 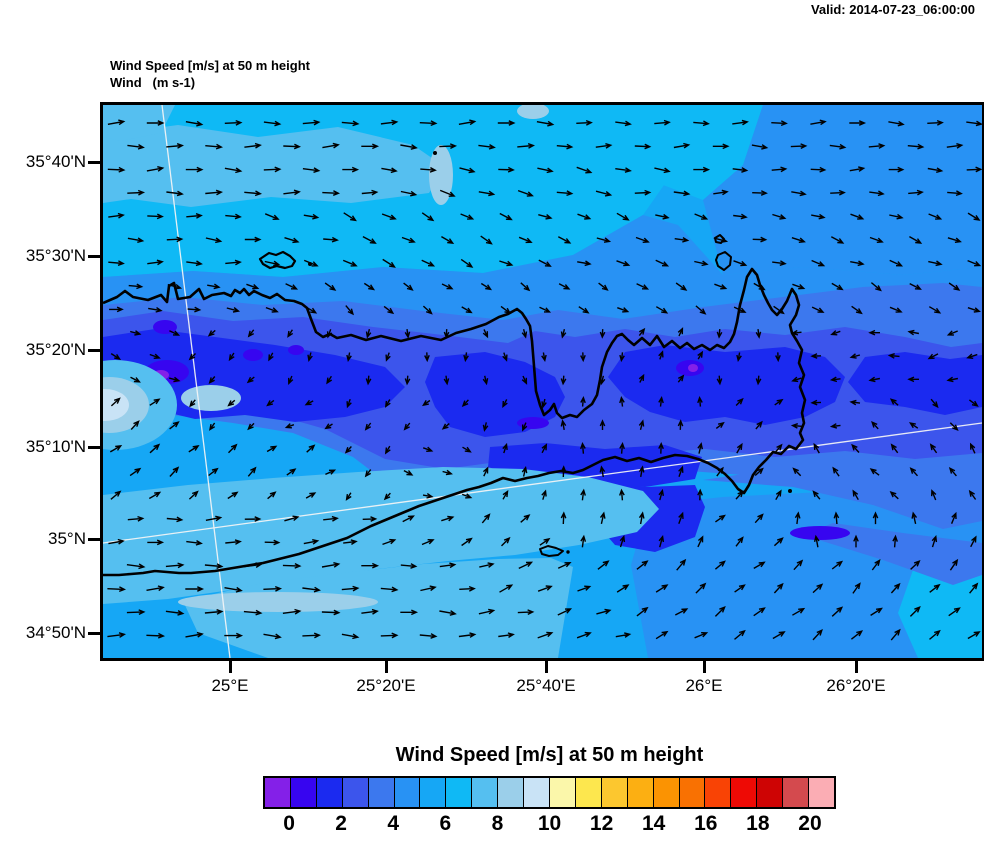 What do you see at coordinates (341, 823) in the screenshot?
I see `colorbar-tick-2: 2` at bounding box center [341, 823].